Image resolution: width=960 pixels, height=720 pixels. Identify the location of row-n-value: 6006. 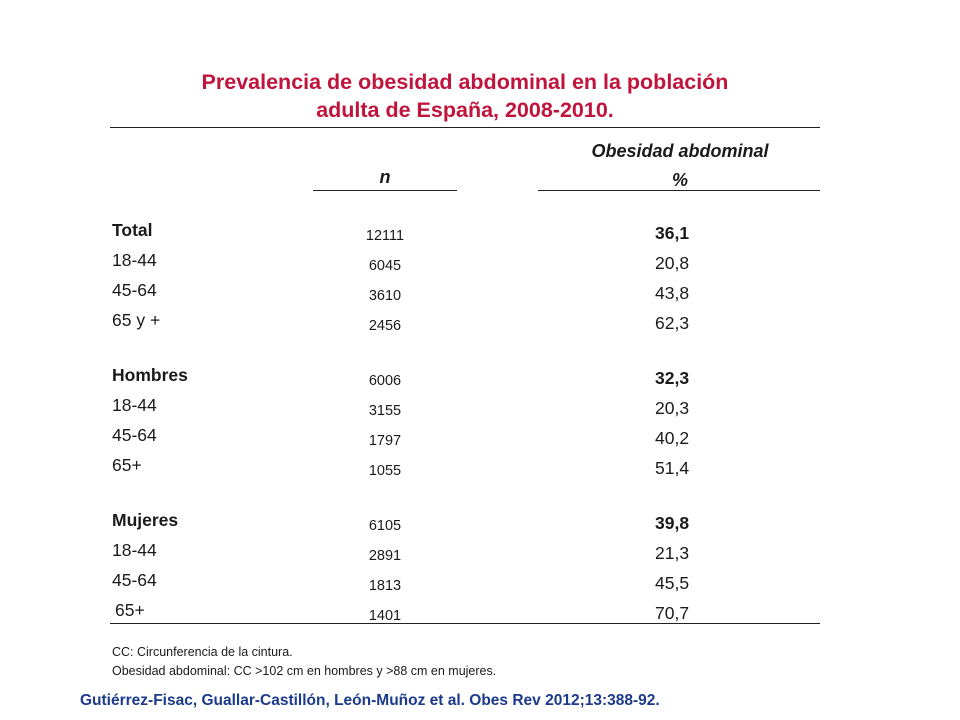
(385, 381).